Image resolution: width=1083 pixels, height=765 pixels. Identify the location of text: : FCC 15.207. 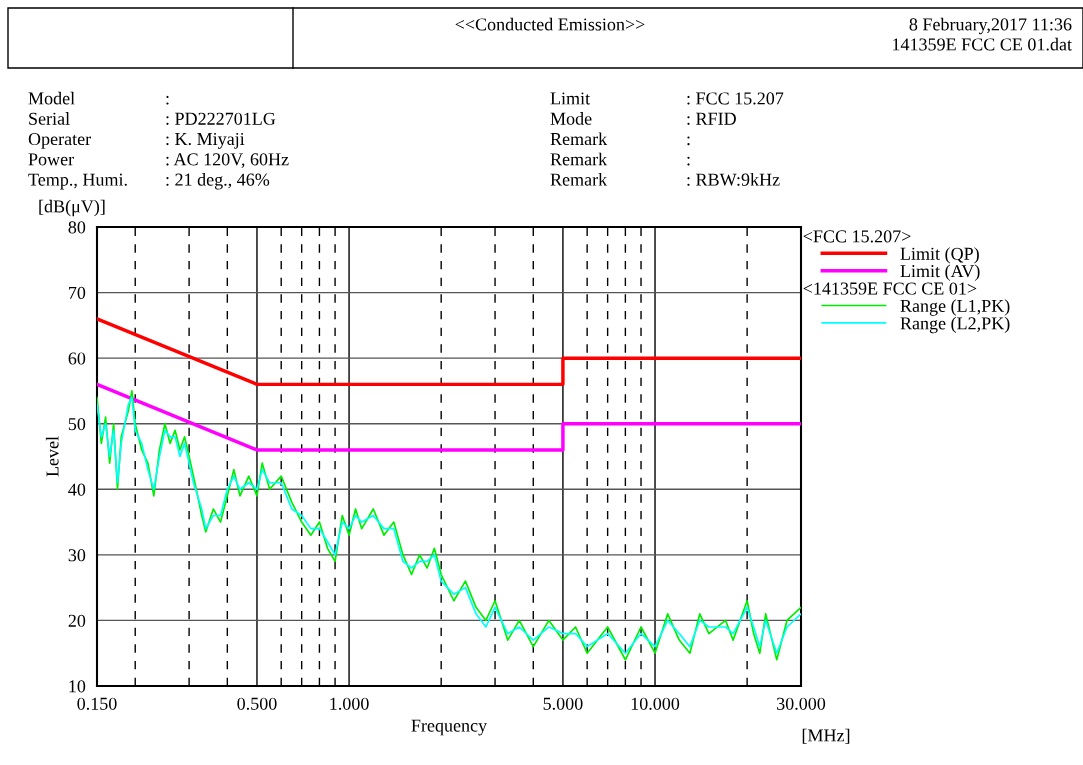
(735, 98).